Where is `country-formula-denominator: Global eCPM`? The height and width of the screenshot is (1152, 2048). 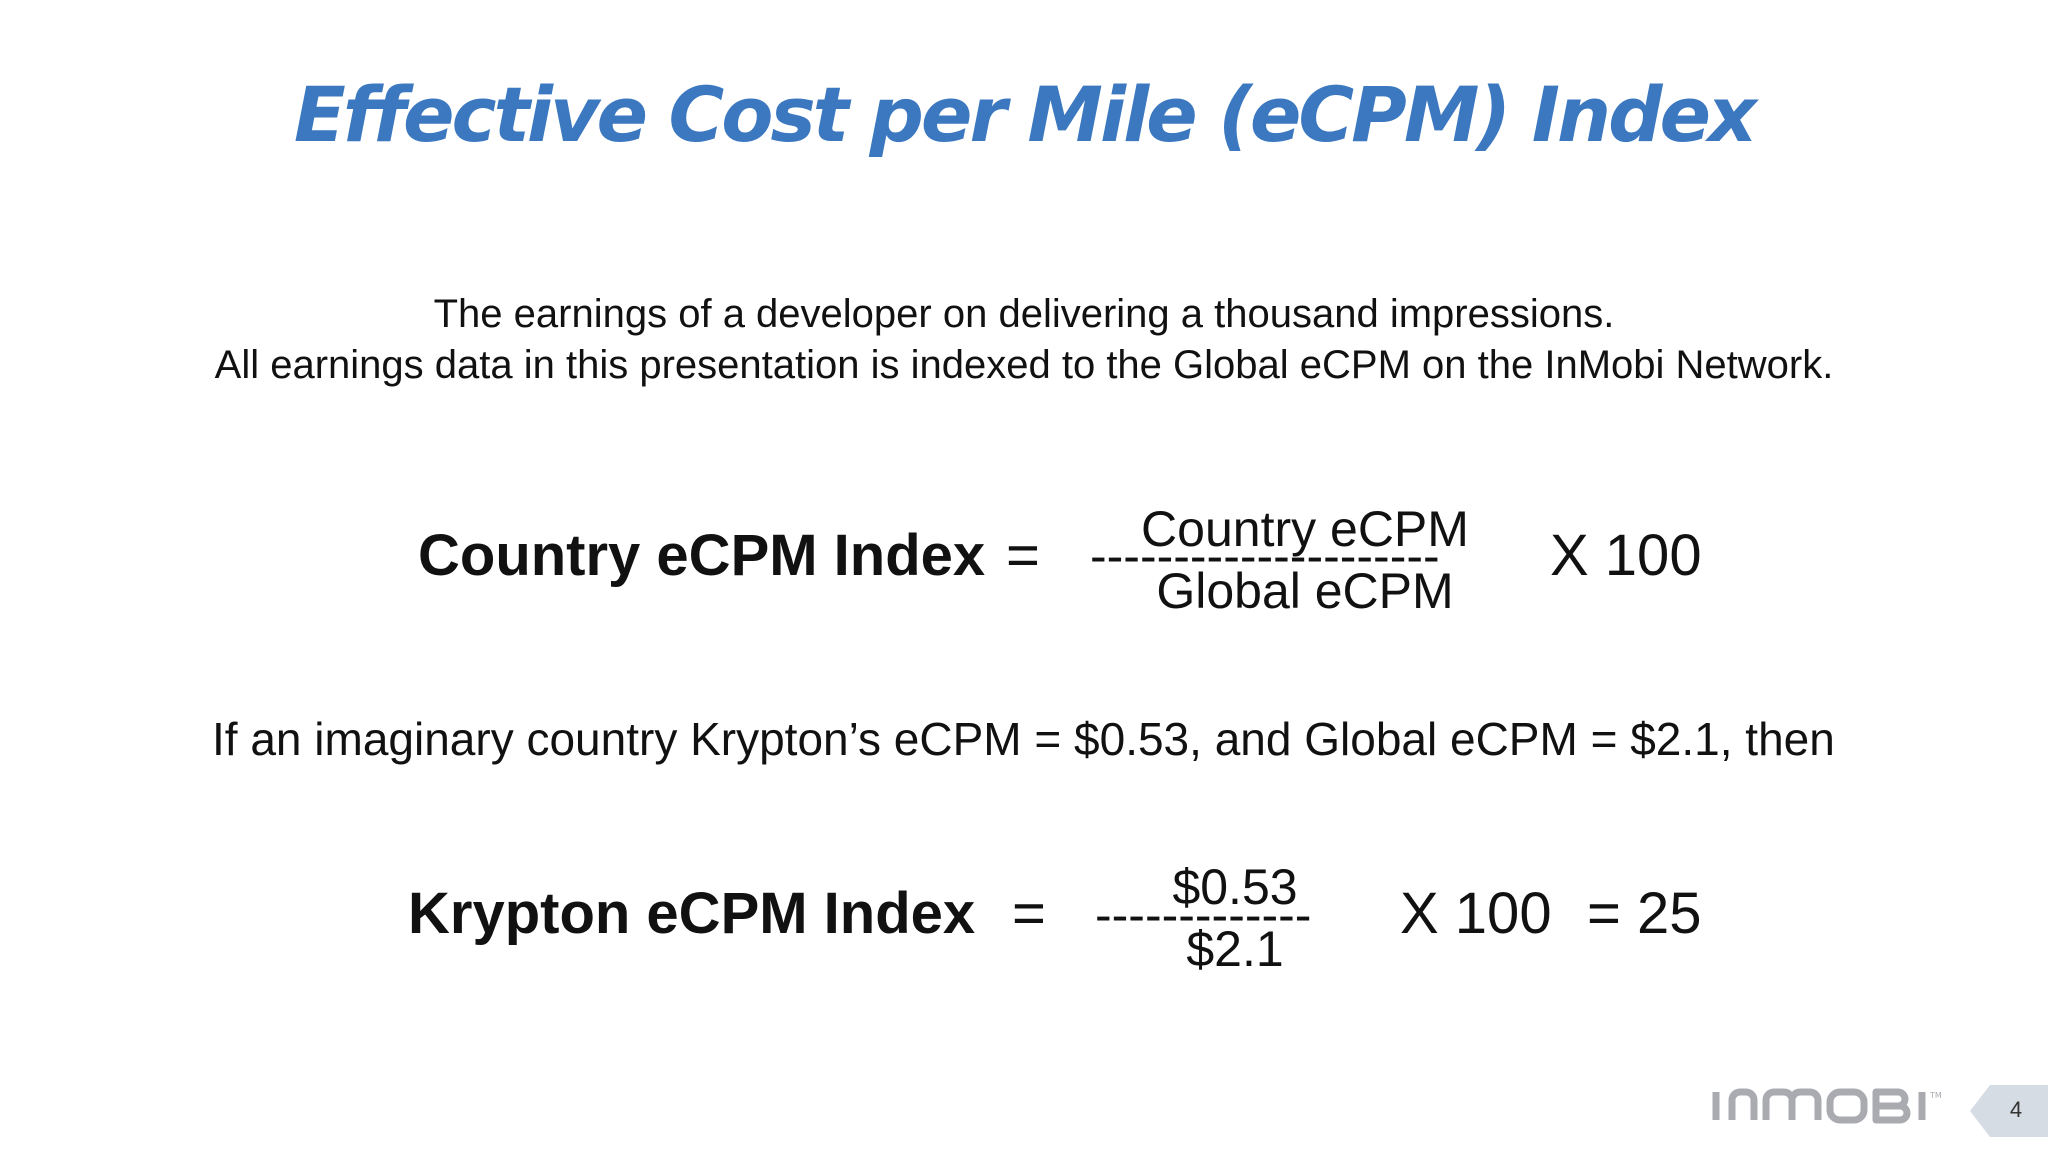
country-formula-denominator: Global eCPM is located at coordinates (1305, 591).